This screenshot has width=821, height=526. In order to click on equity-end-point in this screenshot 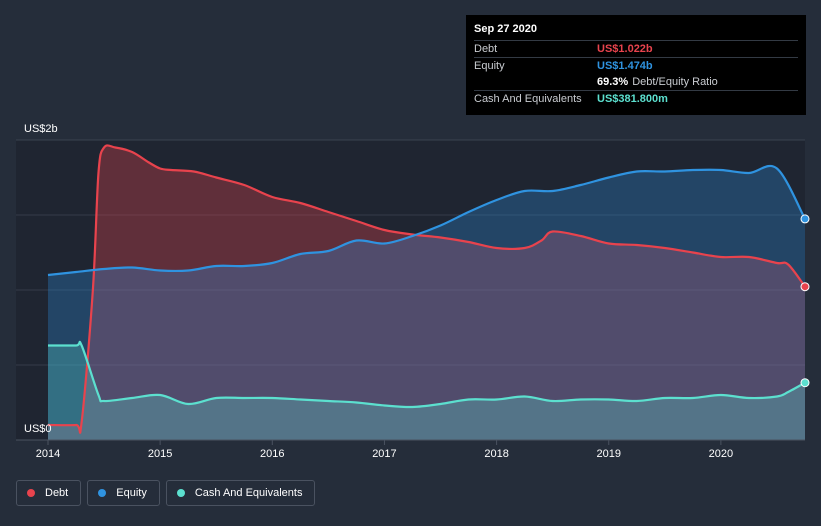, I will do `click(805, 219)`.